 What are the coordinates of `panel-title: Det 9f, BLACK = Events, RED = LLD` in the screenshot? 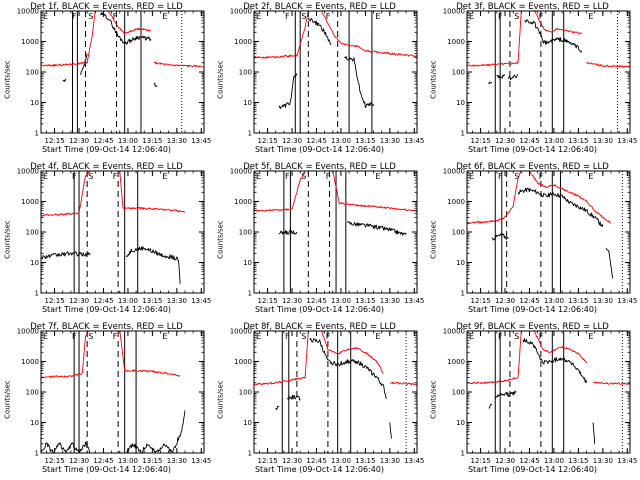 It's located at (532, 327).